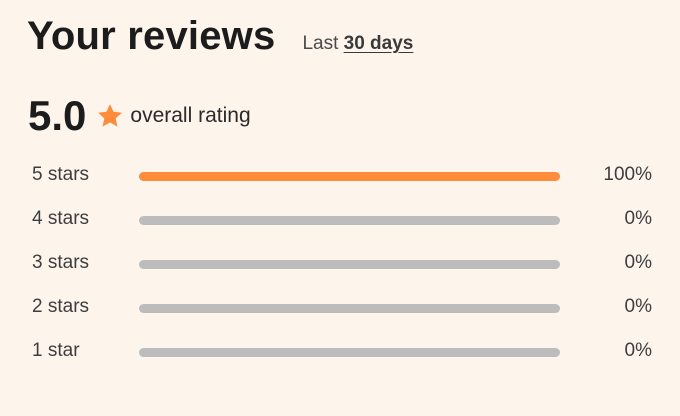 This screenshot has height=416, width=680. I want to click on star-icon-svg, so click(110, 115).